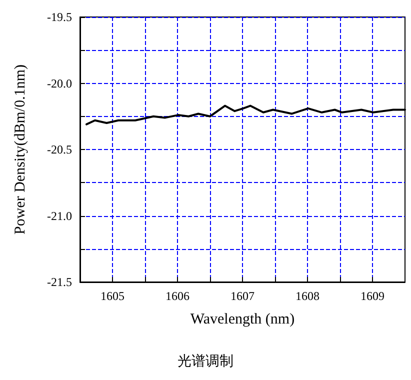 Image resolution: width=411 pixels, height=380 pixels. Describe the element at coordinates (242, 296) in the screenshot. I see `x-tick-label: 1607` at that location.